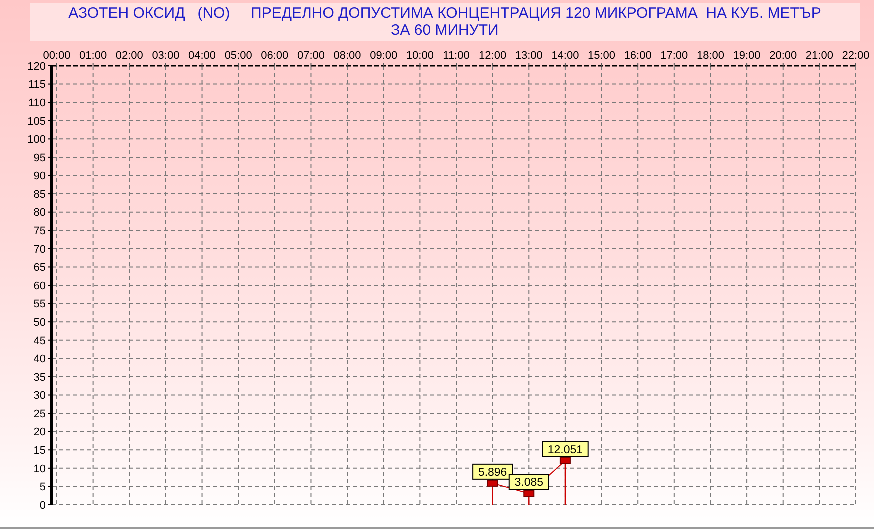 The width and height of the screenshot is (874, 529). What do you see at coordinates (784, 56) in the screenshot?
I see `x-tick-label: 20:00` at bounding box center [784, 56].